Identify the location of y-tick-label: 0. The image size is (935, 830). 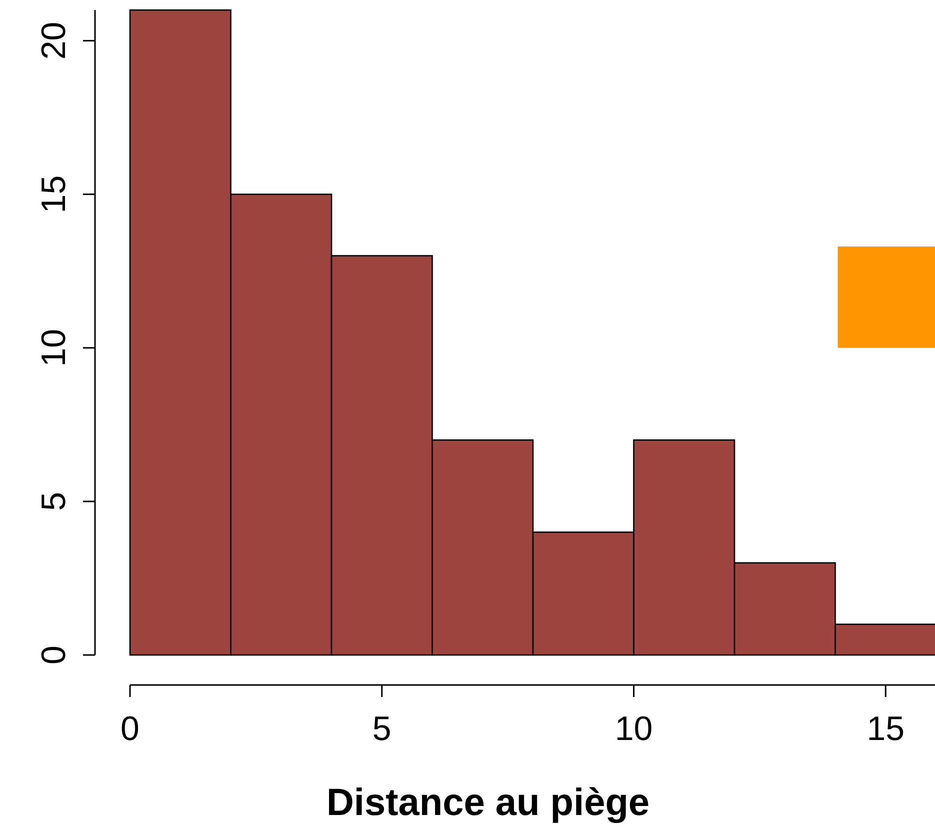
(54, 655).